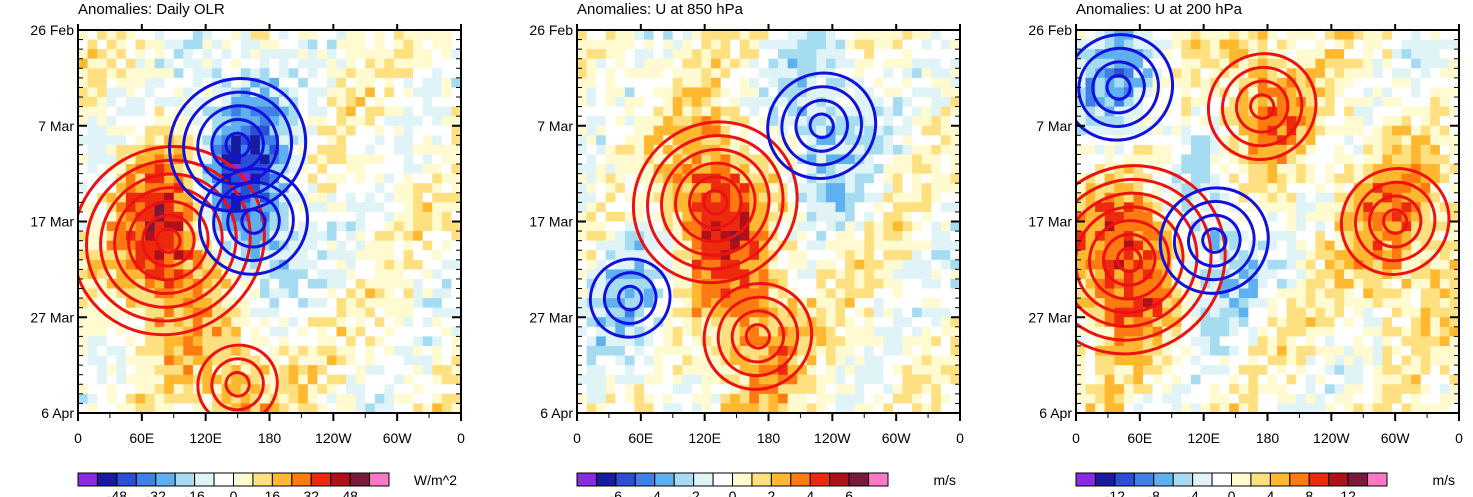 The image size is (1473, 497). I want to click on positive-contour, so click(168, 240).